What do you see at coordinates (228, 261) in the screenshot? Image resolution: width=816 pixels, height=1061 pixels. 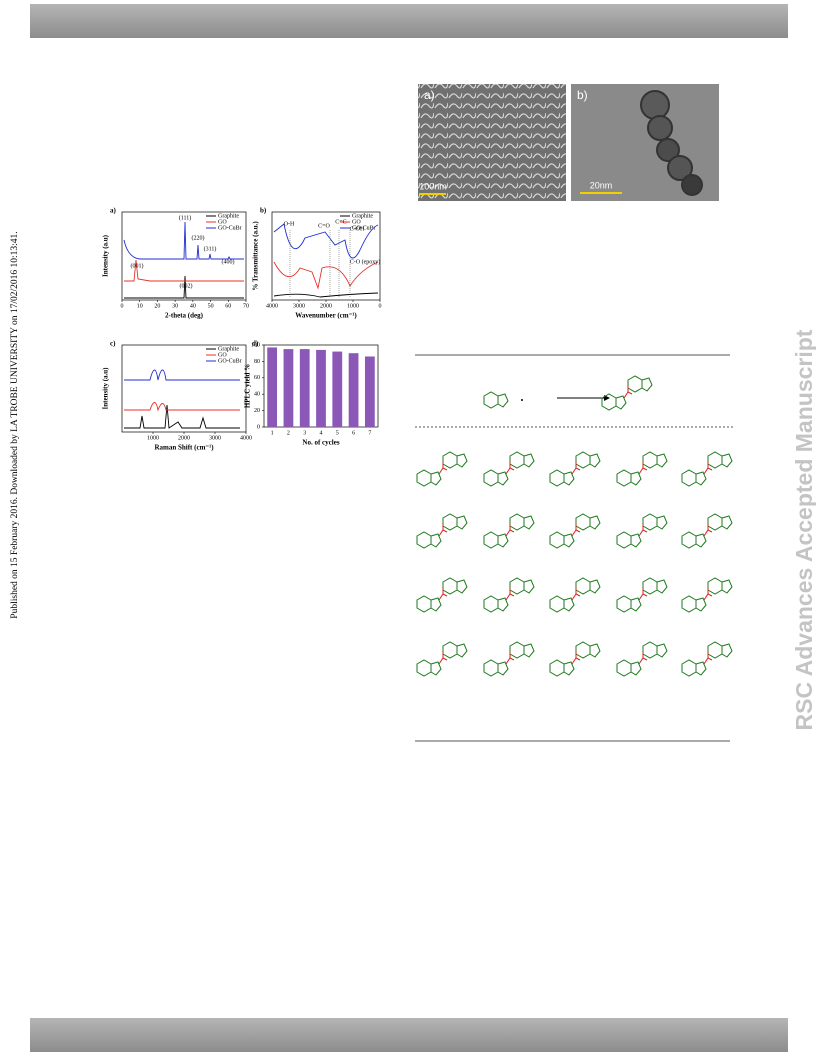 I see `peak-annotation: (400)` at bounding box center [228, 261].